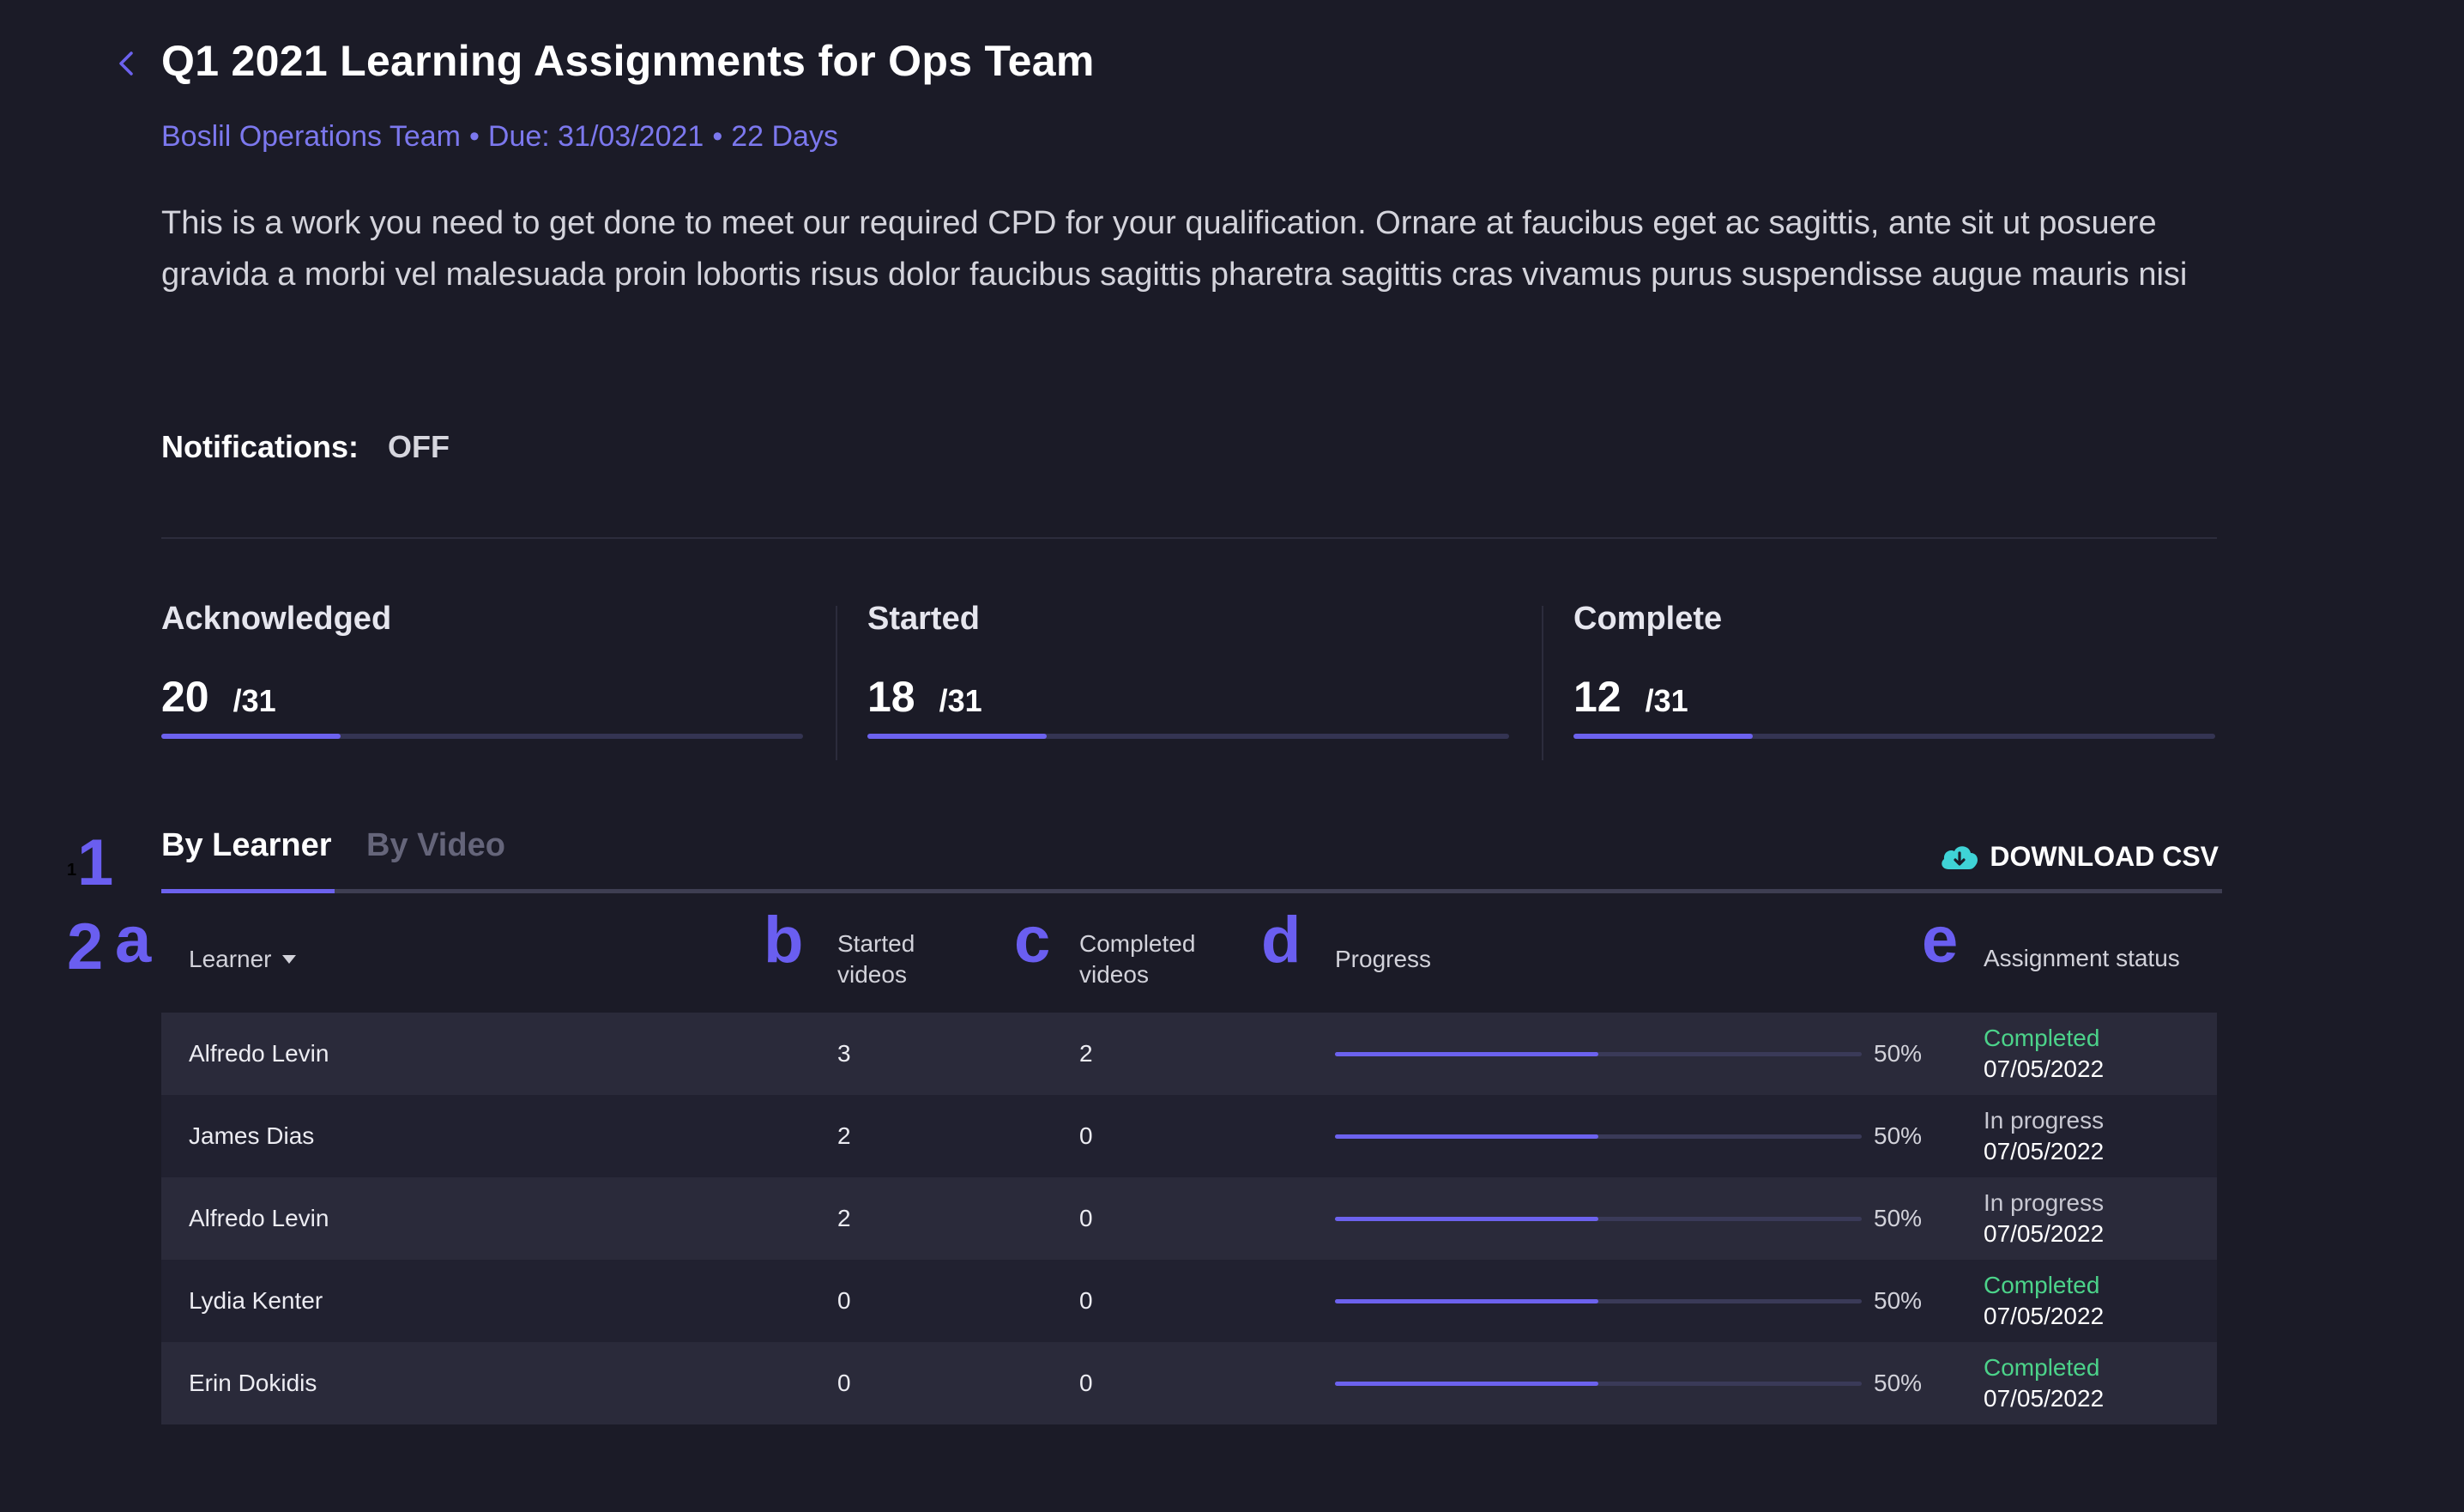  What do you see at coordinates (891, 697) in the screenshot?
I see `stat-current: 18` at bounding box center [891, 697].